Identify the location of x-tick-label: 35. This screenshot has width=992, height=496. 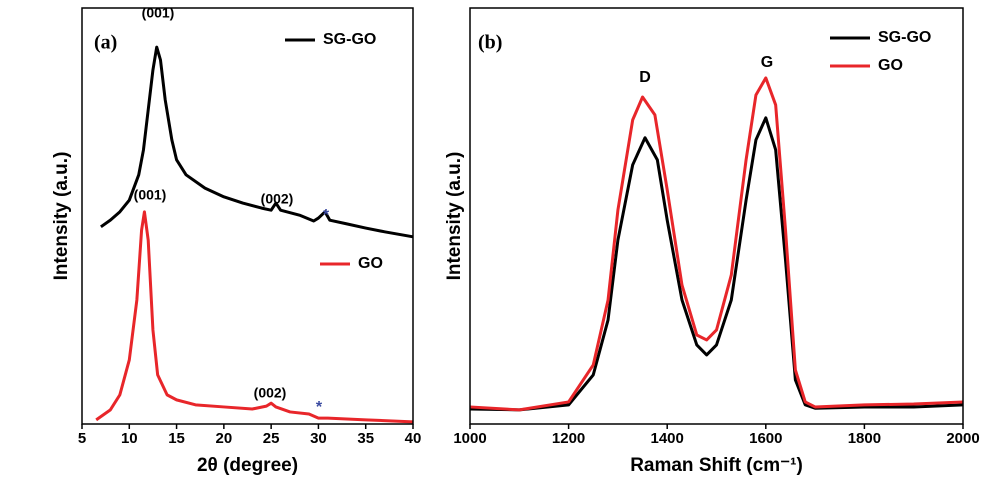
(365, 438).